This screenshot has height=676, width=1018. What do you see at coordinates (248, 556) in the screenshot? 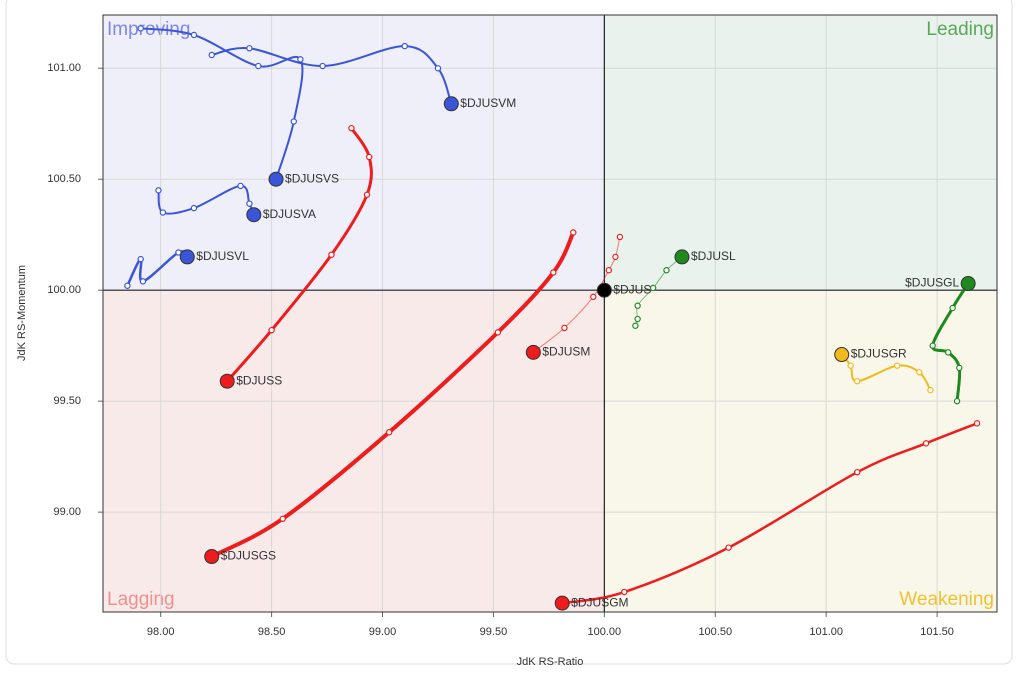
I see `series-label: $DJUSGS` at bounding box center [248, 556].